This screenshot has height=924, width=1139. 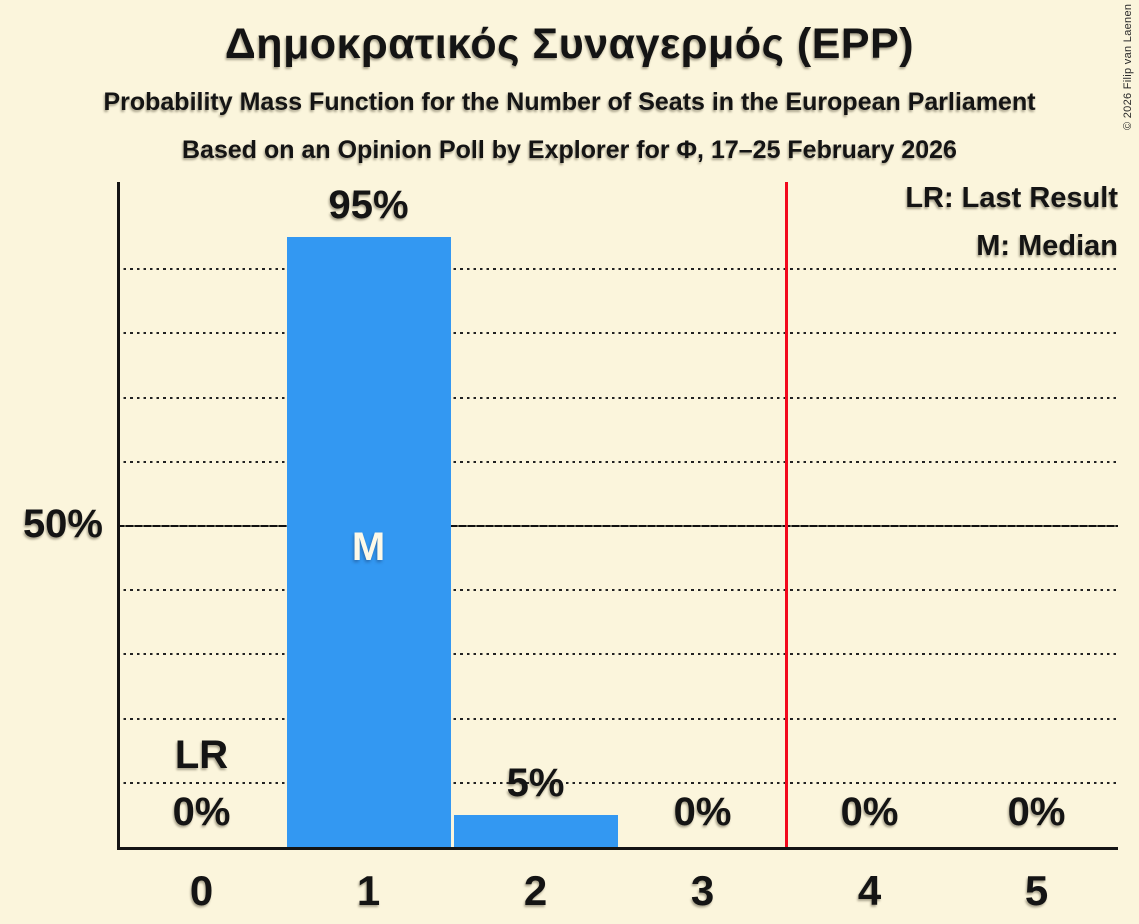 What do you see at coordinates (617, 848) in the screenshot?
I see `x-axis-line` at bounding box center [617, 848].